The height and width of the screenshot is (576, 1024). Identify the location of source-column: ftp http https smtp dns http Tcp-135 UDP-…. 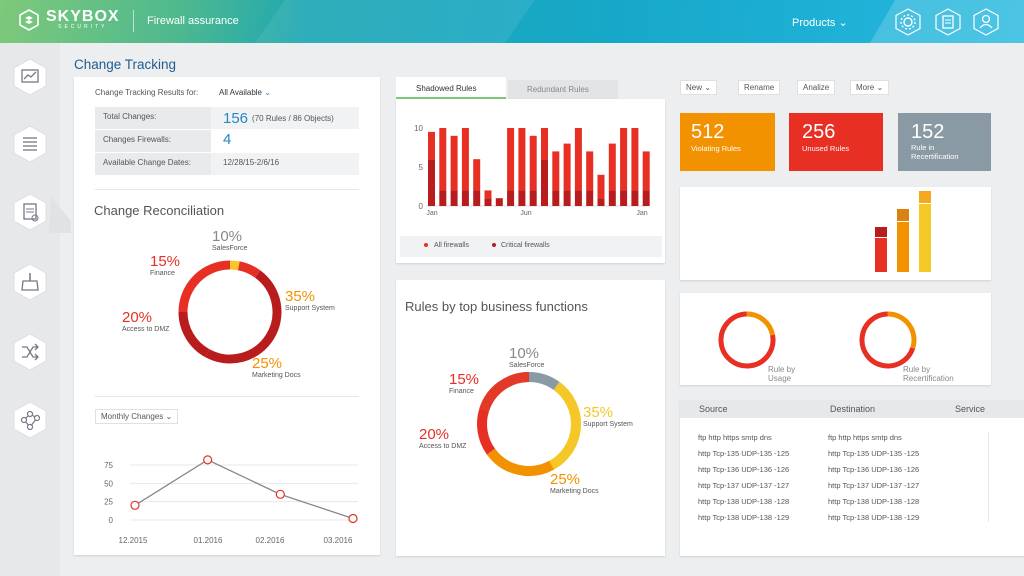
(743, 478).